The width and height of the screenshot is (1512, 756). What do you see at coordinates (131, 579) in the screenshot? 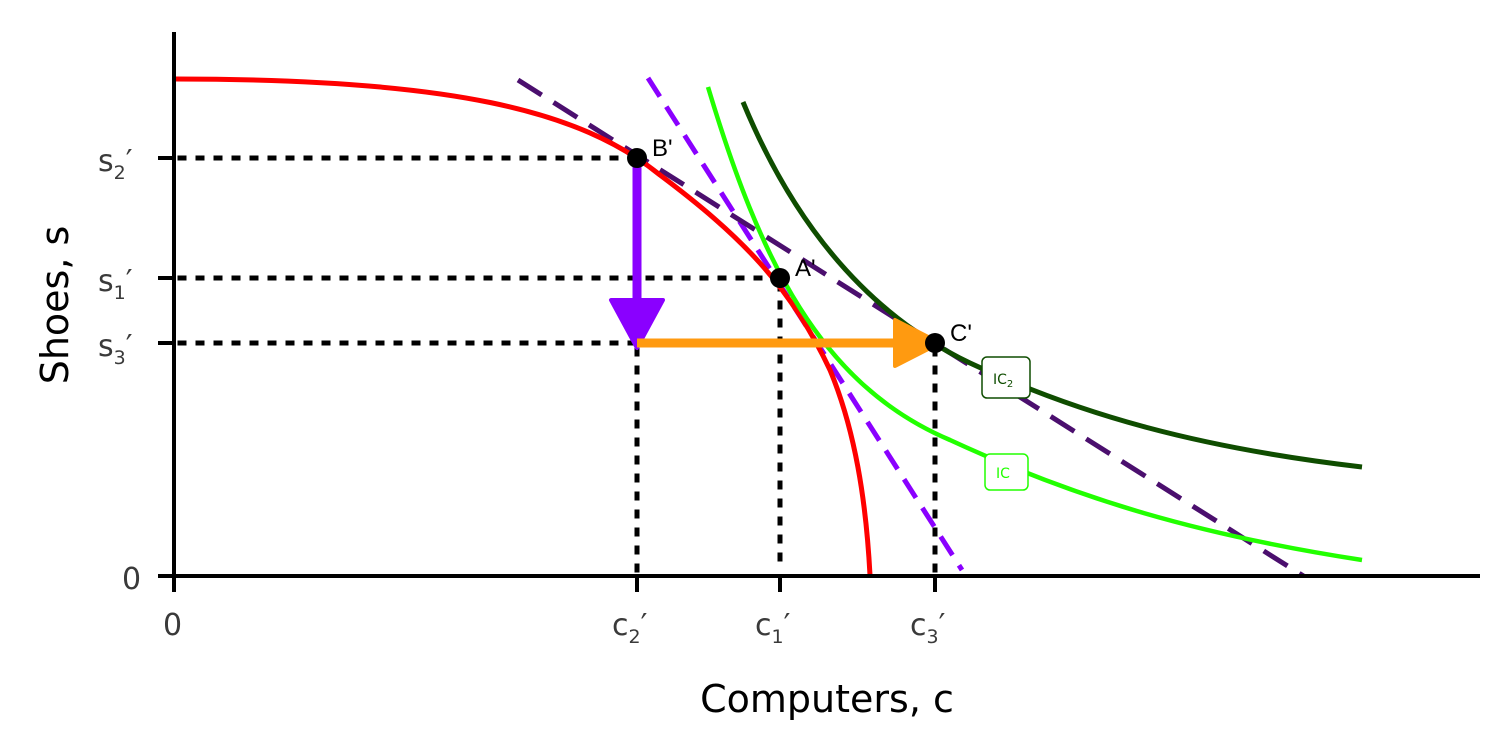
I see `y-tick-label-origin: 0` at bounding box center [131, 579].